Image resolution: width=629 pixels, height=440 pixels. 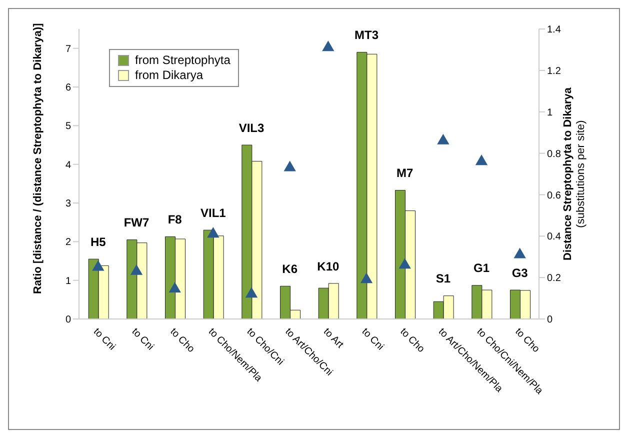 I want to click on annotation: K10, so click(x=328, y=266).